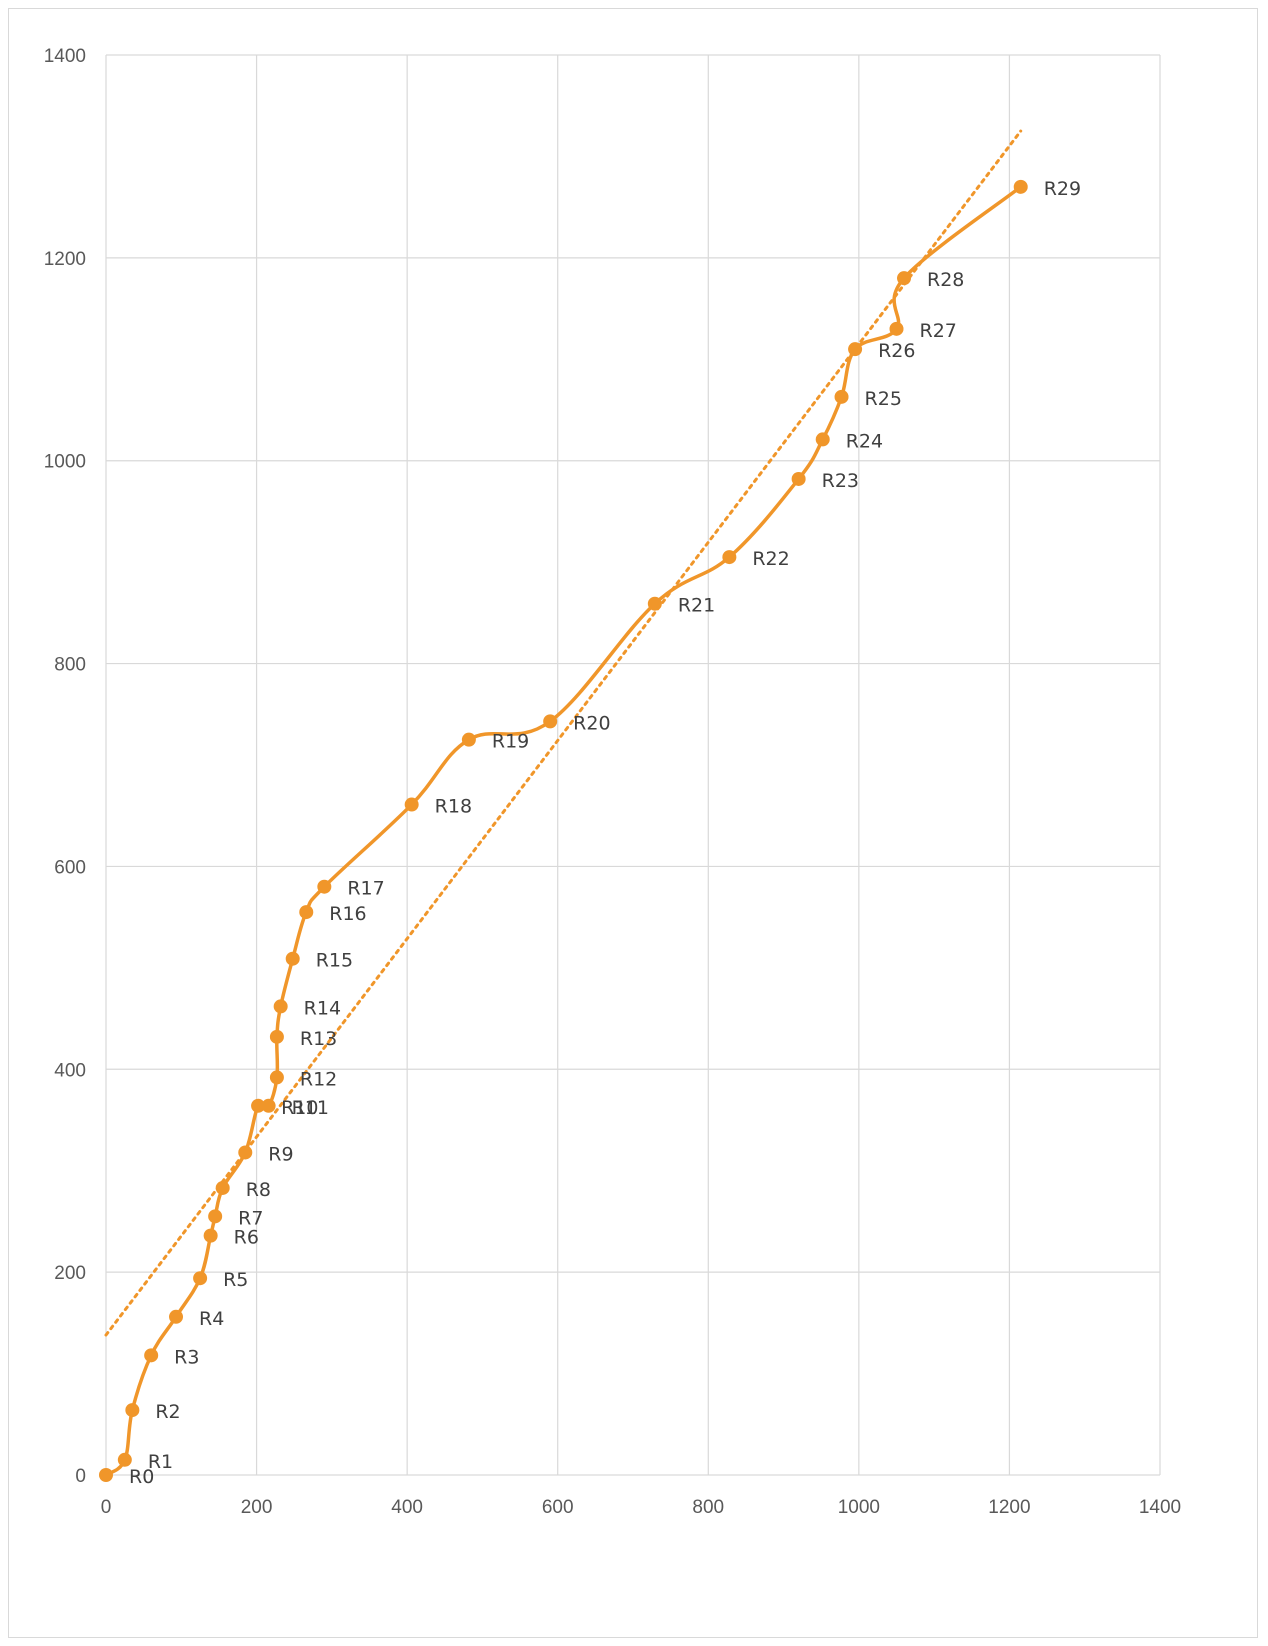  Describe the element at coordinates (1160, 1507) in the screenshot. I see `x-tick-label-1400: 1400` at that location.